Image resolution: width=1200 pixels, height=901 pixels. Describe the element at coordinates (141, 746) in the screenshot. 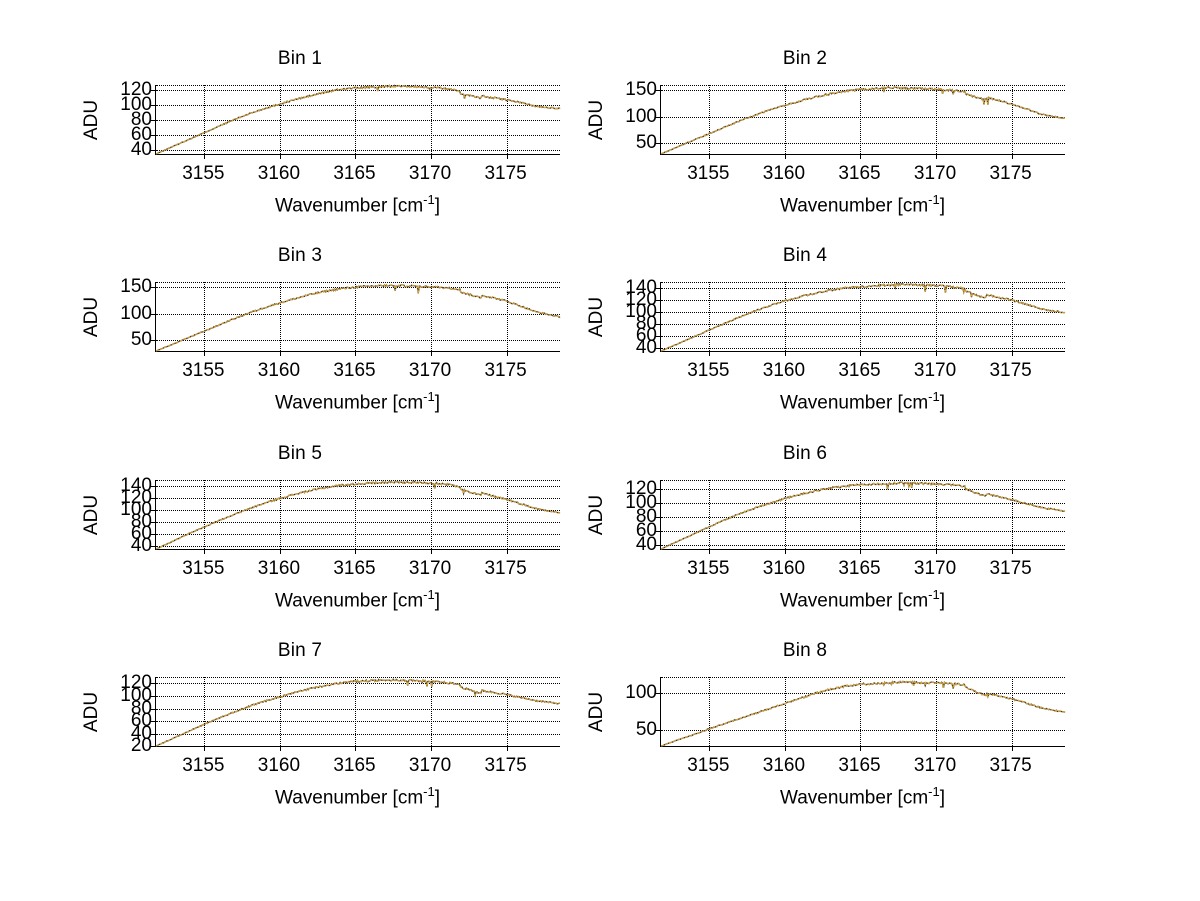

I see `y-tick-label: 20` at that location.